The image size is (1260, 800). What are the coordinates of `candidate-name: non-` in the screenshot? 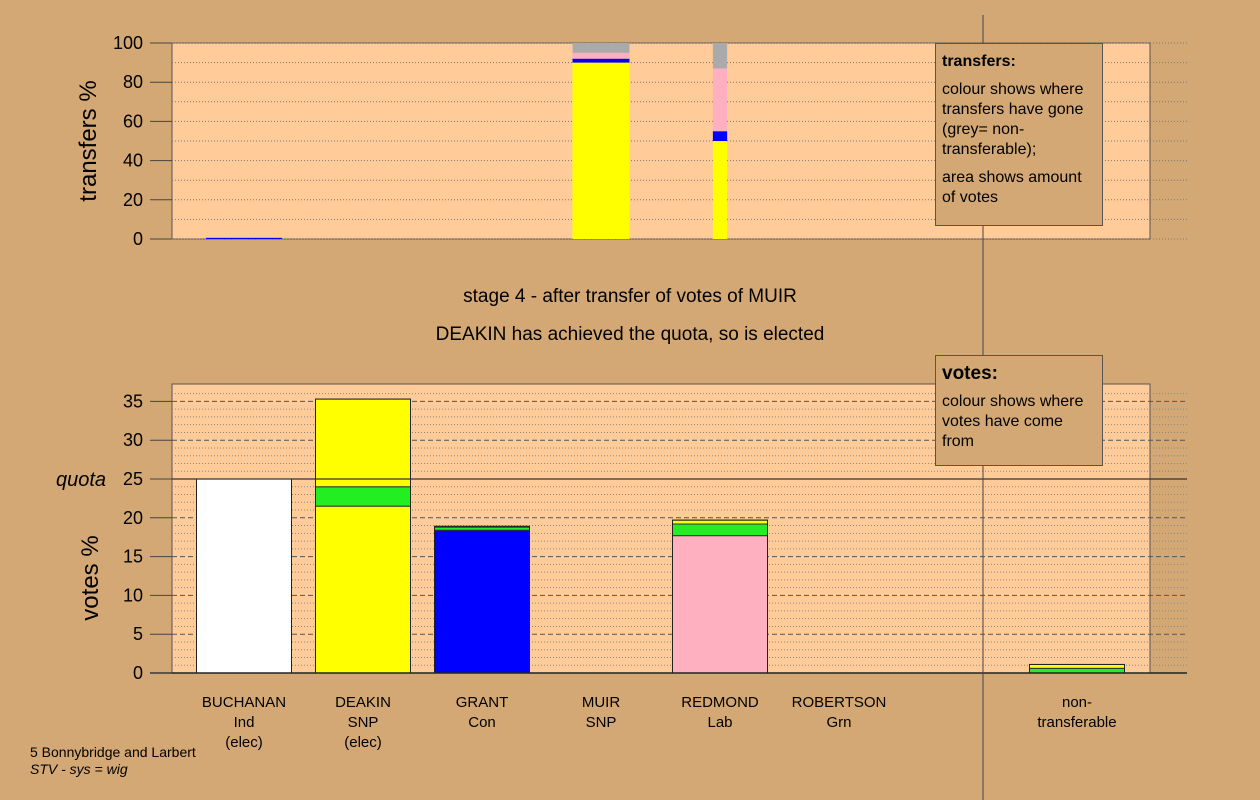 It's located at (1077, 702).